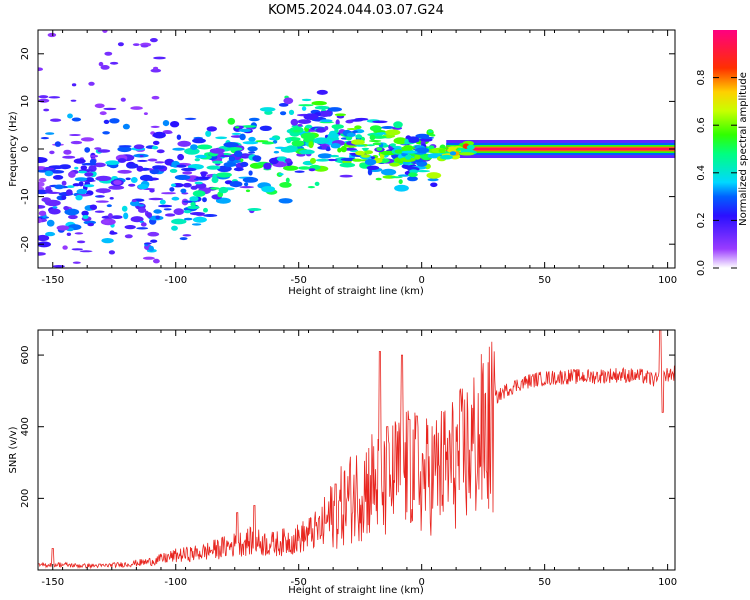 This screenshot has width=750, height=600. What do you see at coordinates (175, 280) in the screenshot?
I see `spectrogram-x-tick-label: -100` at bounding box center [175, 280].